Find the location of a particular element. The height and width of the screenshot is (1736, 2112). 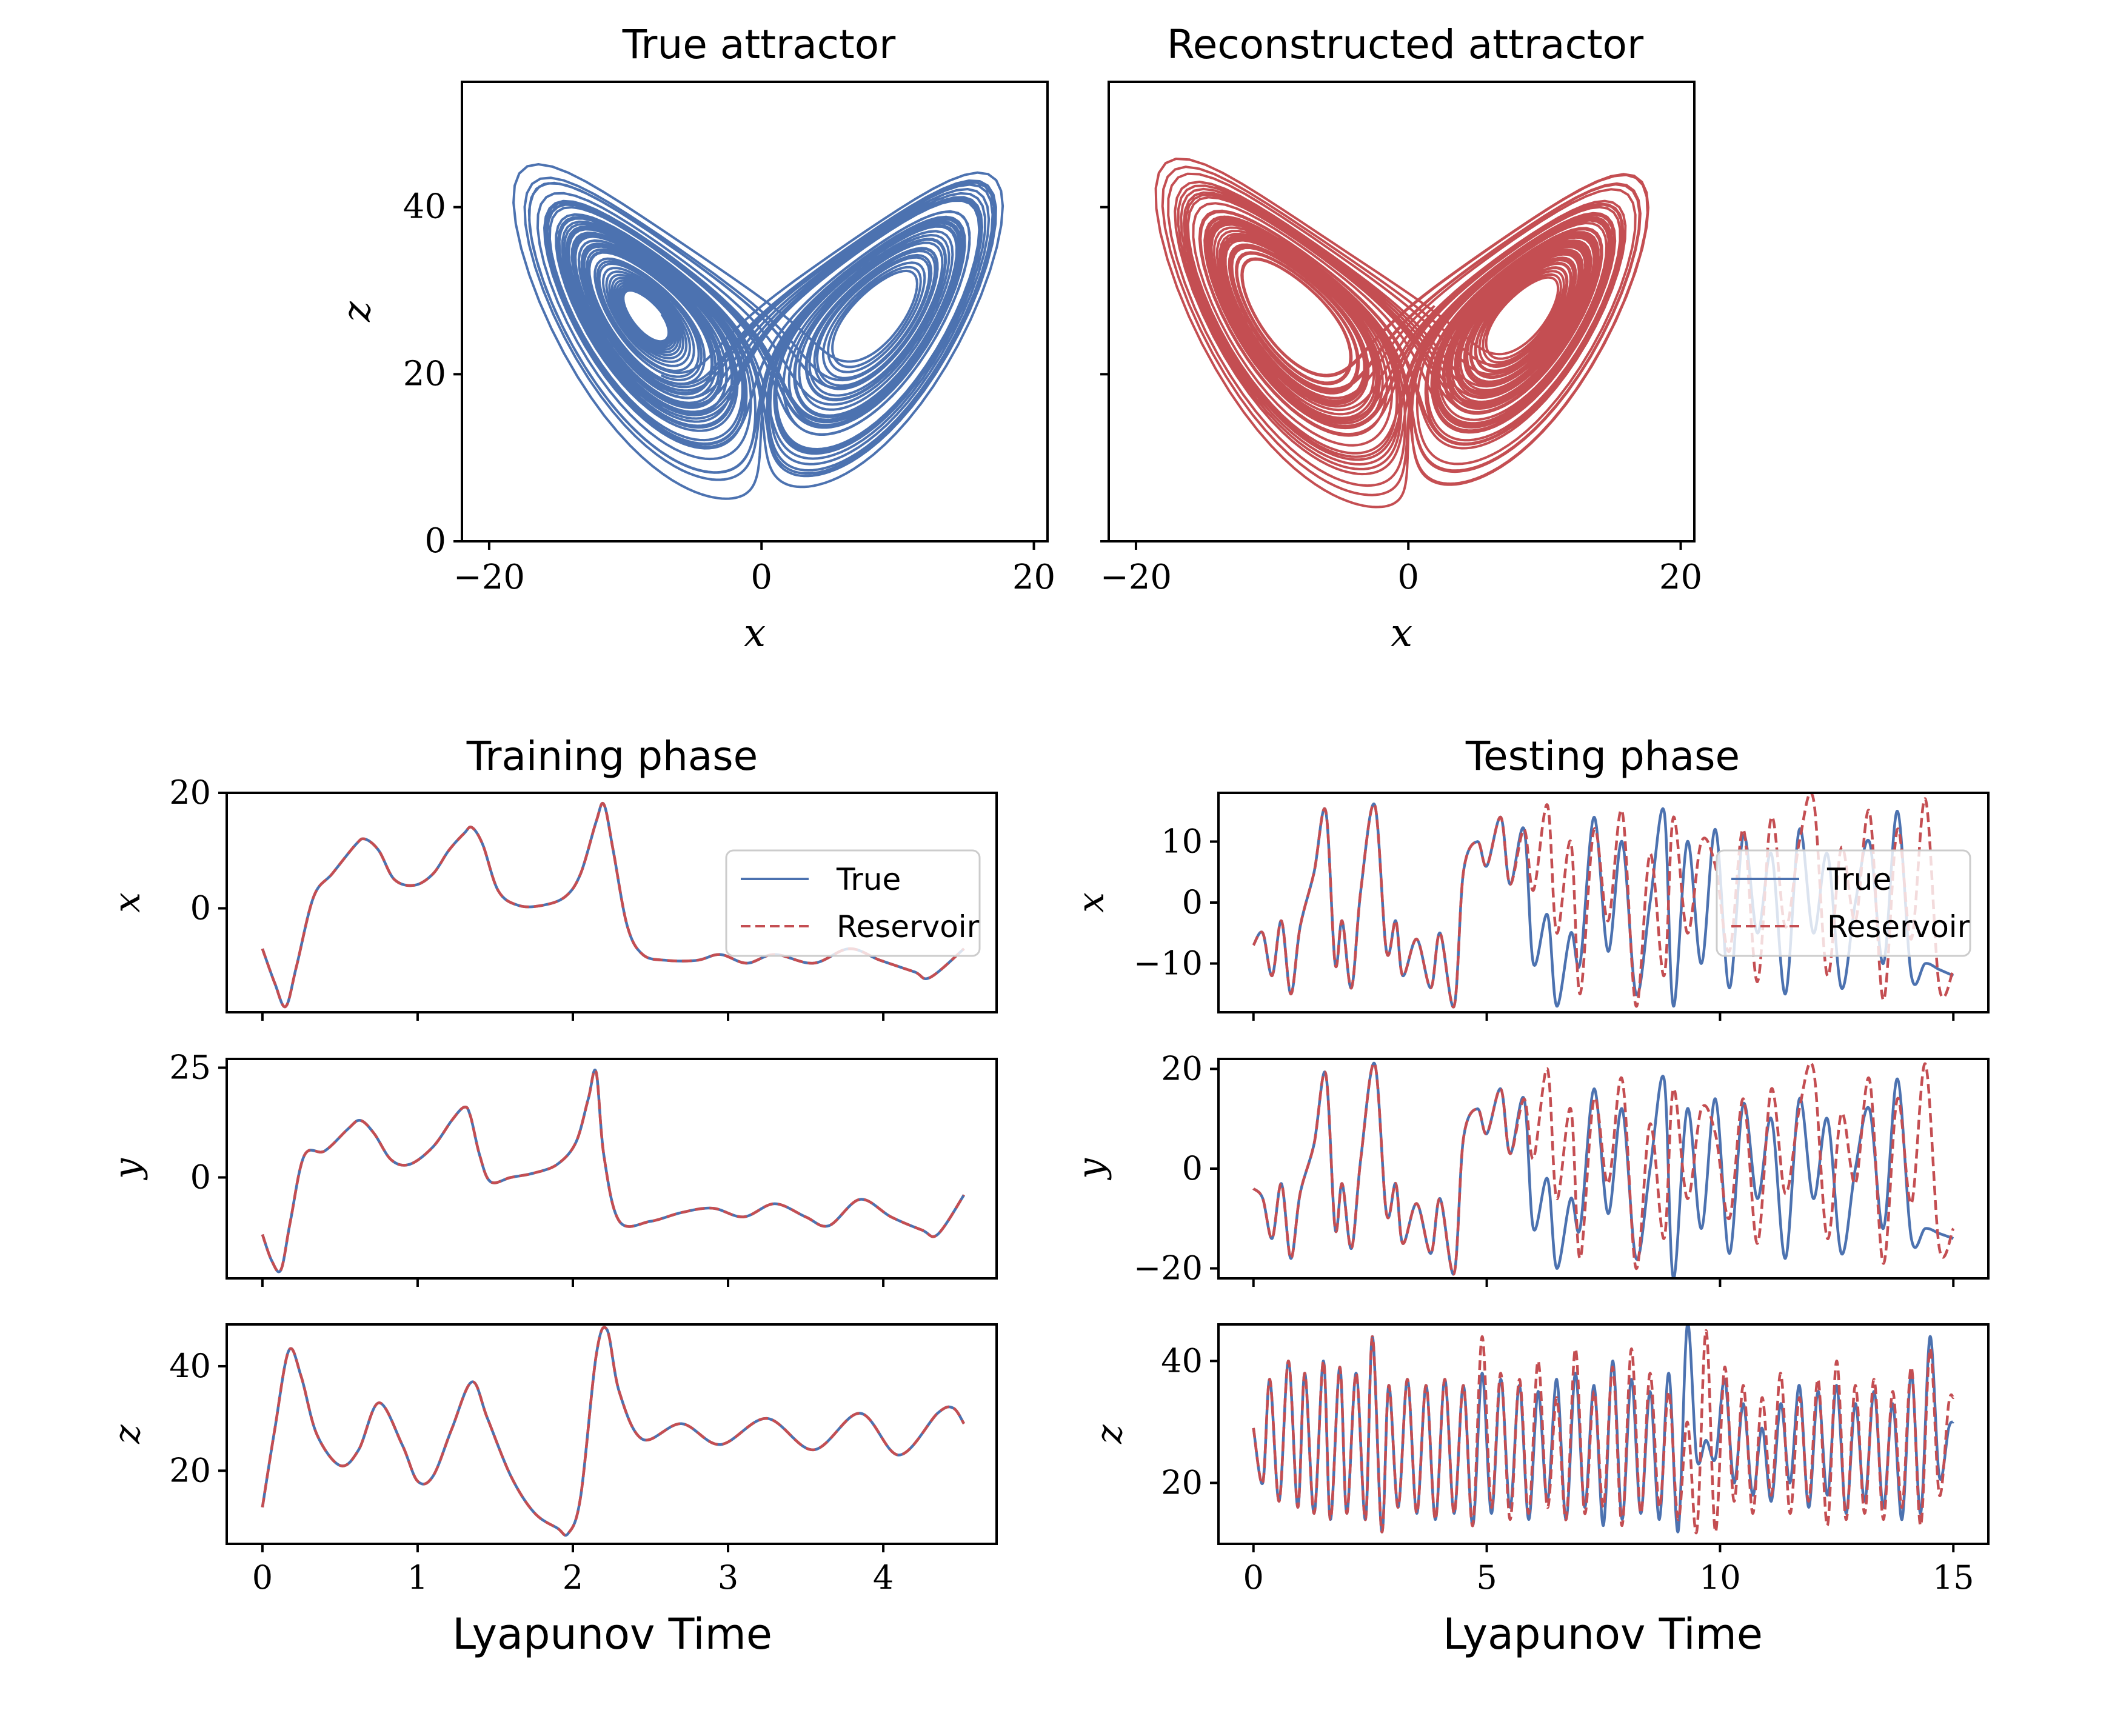

training-y-ticks: 0 25 is located at coordinates (527, 1167).